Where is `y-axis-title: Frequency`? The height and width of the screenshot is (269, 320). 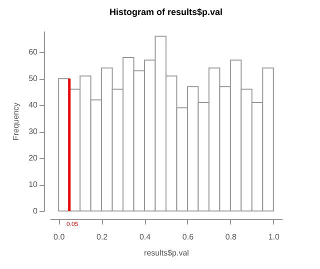 y-axis-title: Frequency is located at coordinates (16, 121).